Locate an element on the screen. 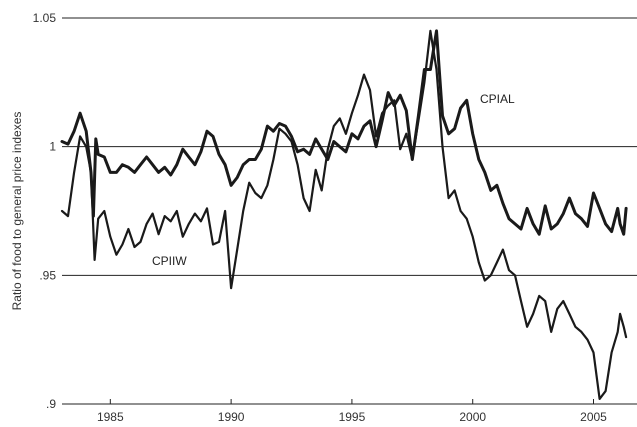  y-tick-label: .95 is located at coordinates (47, 275).